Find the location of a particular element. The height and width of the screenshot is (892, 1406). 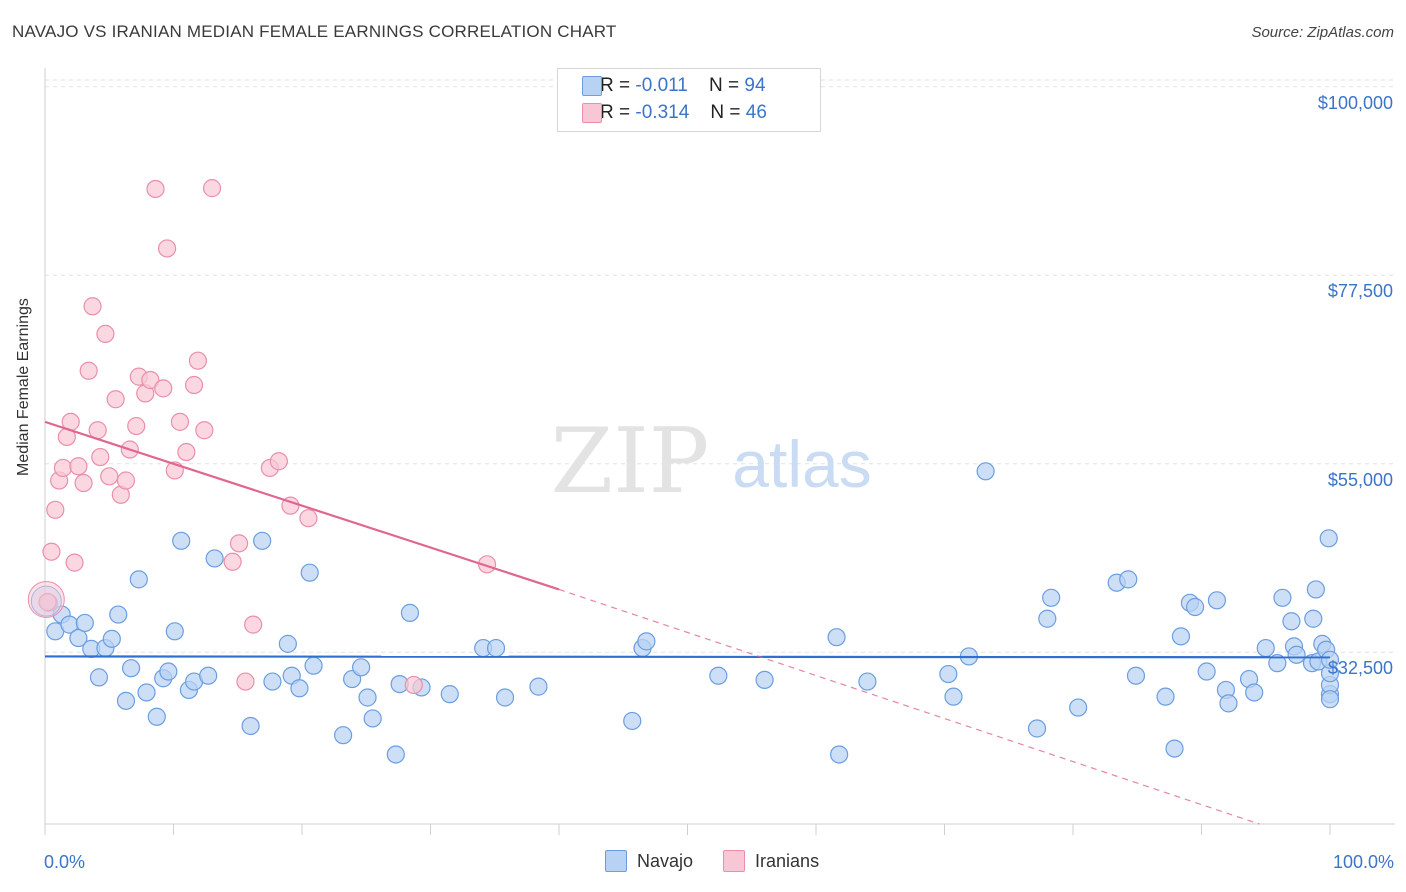

x-tick-right: 100.0% is located at coordinates (1363, 862).